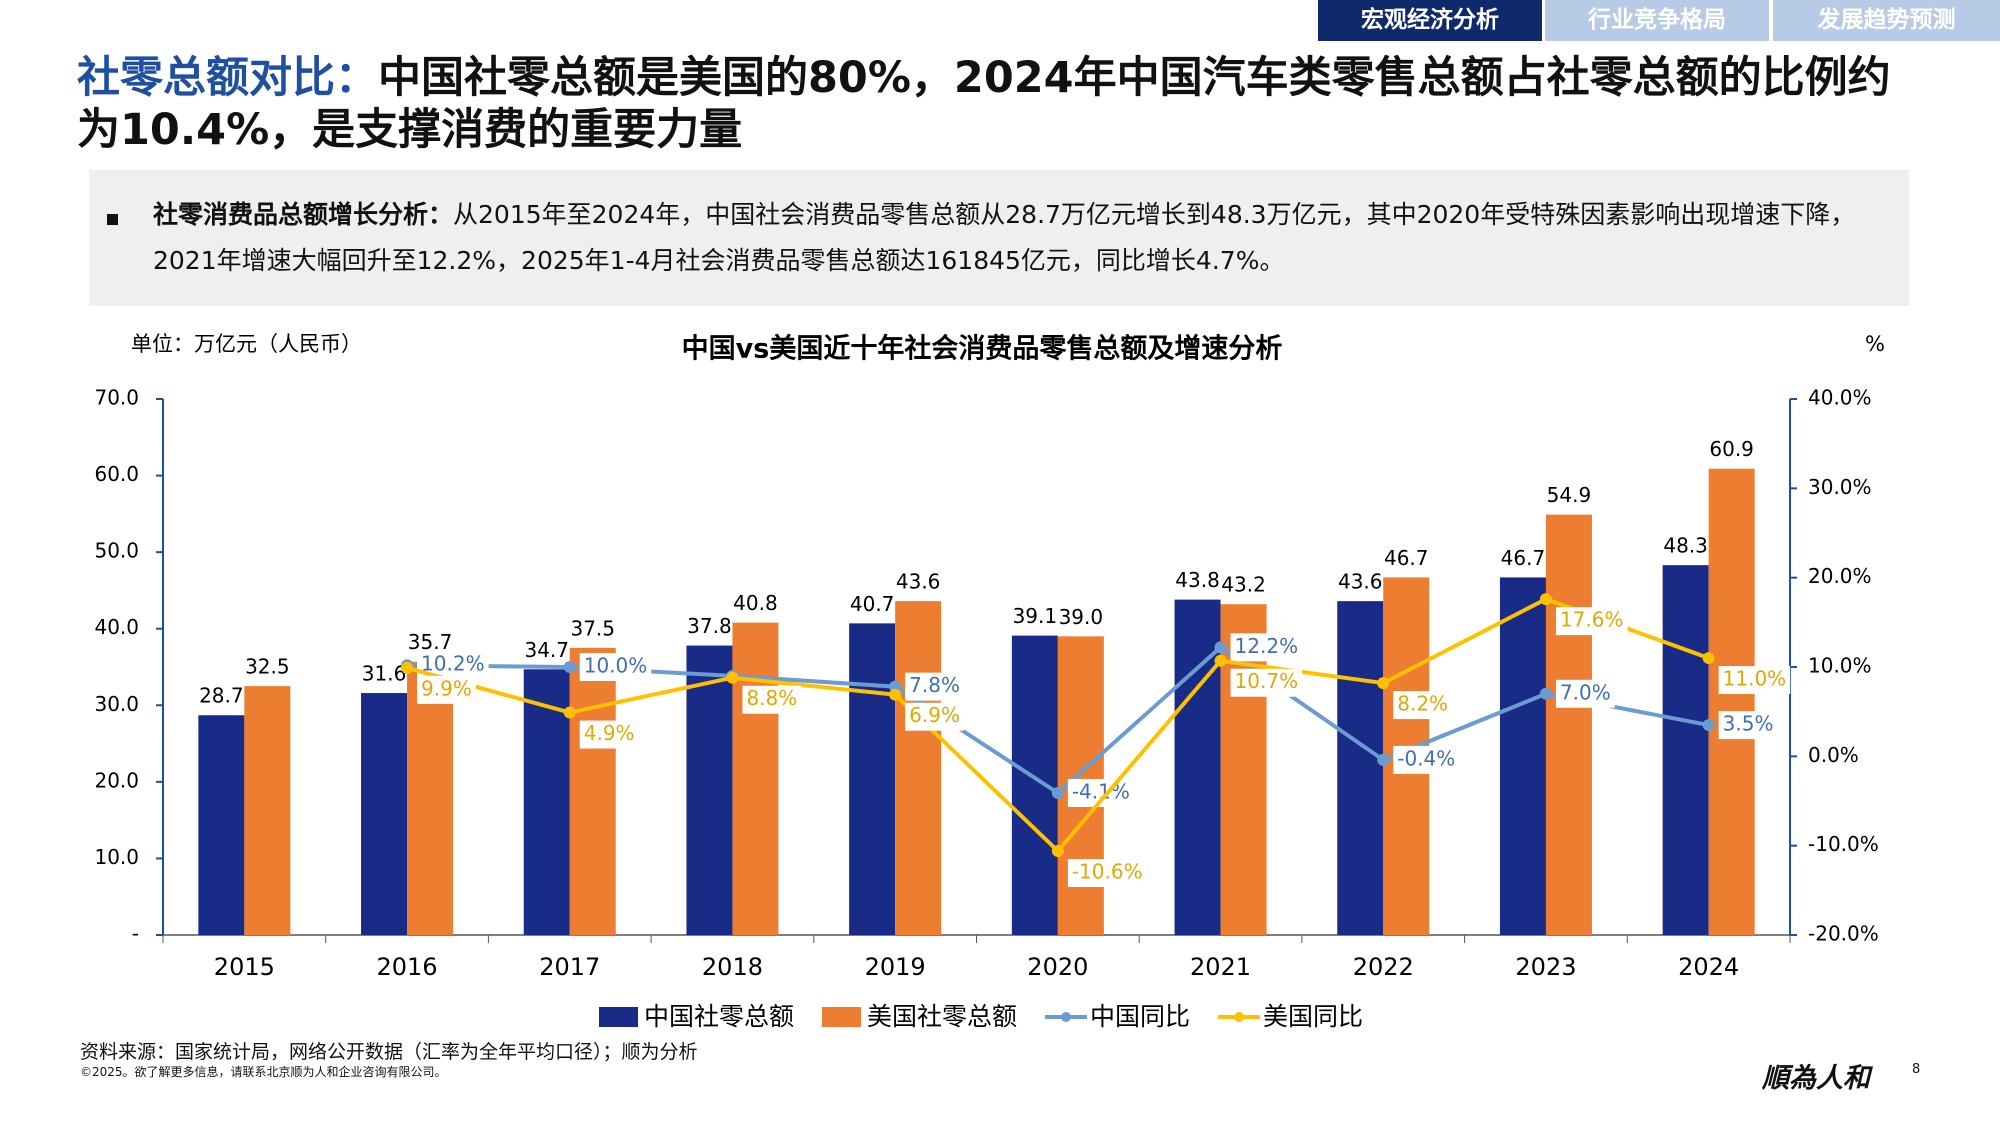 This screenshot has width=2000, height=1125. What do you see at coordinates (1313, 1016) in the screenshot?
I see `legend-label: 美国同比` at bounding box center [1313, 1016].